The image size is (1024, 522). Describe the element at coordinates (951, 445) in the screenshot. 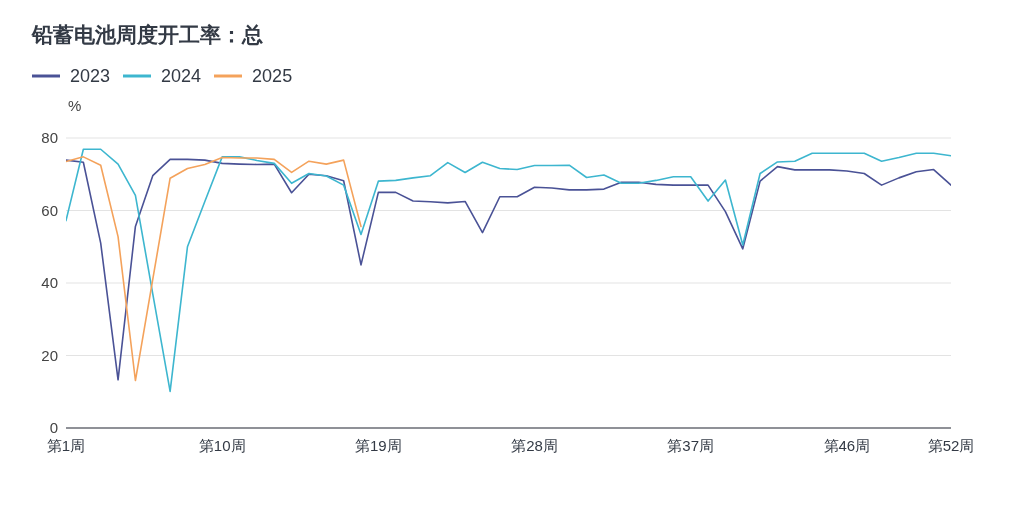

I see `x-tick-label: 第52周` at that location.